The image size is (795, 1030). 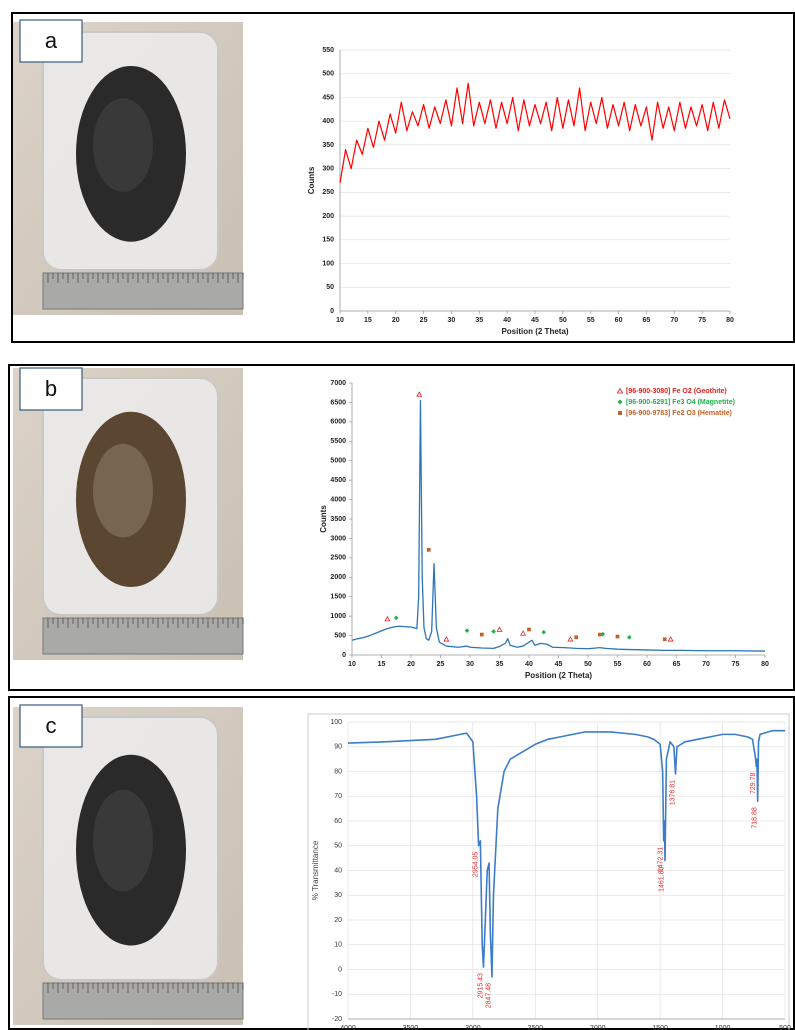 I want to click on y-tick-label: -10, so click(x=337, y=994).